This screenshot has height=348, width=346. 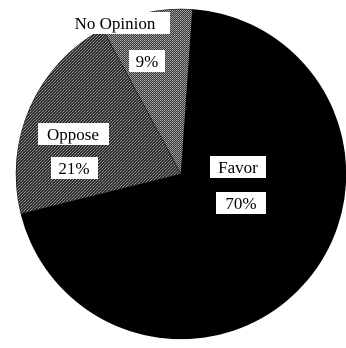 I want to click on slice-label-text: No Opinion, so click(x=115, y=23).